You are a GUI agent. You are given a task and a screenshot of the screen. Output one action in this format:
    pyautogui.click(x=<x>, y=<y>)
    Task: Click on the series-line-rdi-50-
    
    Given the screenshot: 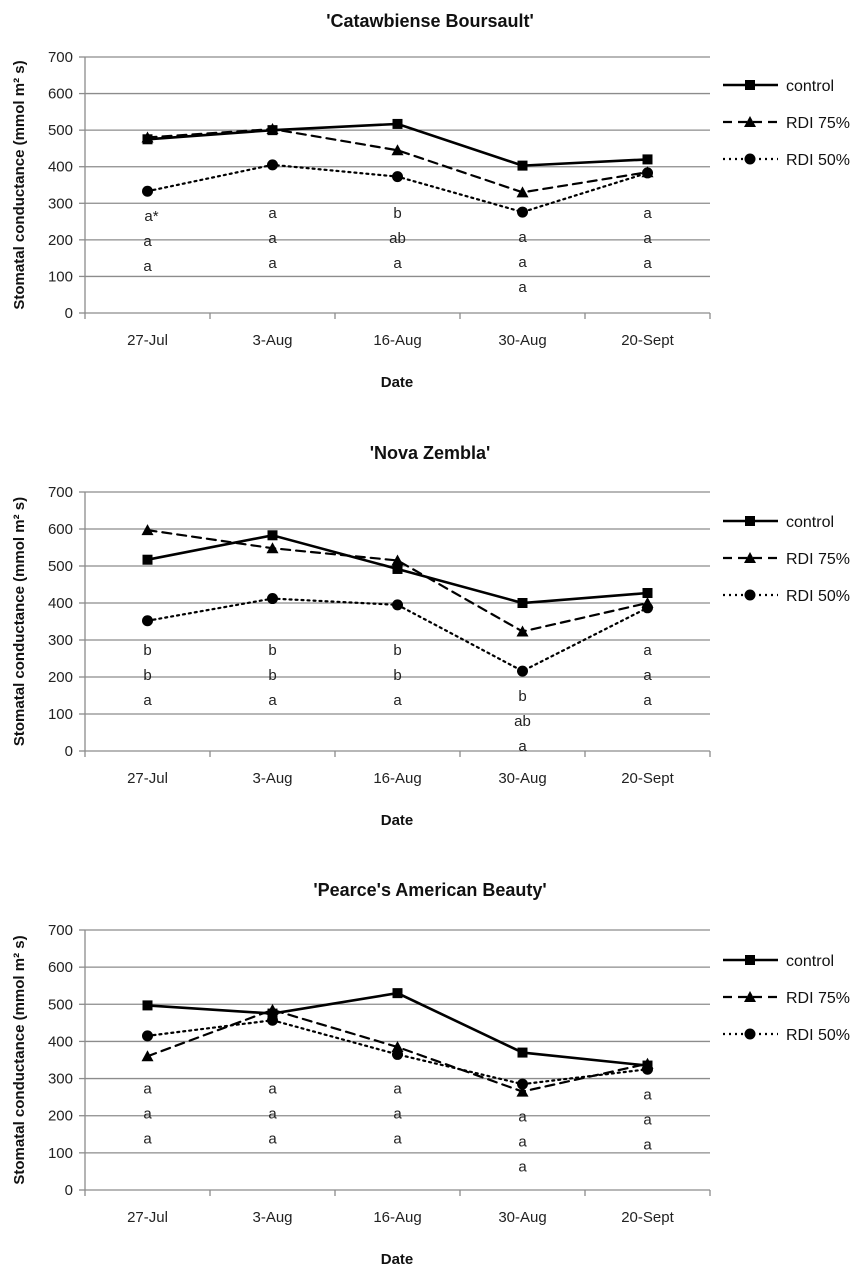 What is the action you would take?
    pyautogui.click(x=397, y=1052)
    